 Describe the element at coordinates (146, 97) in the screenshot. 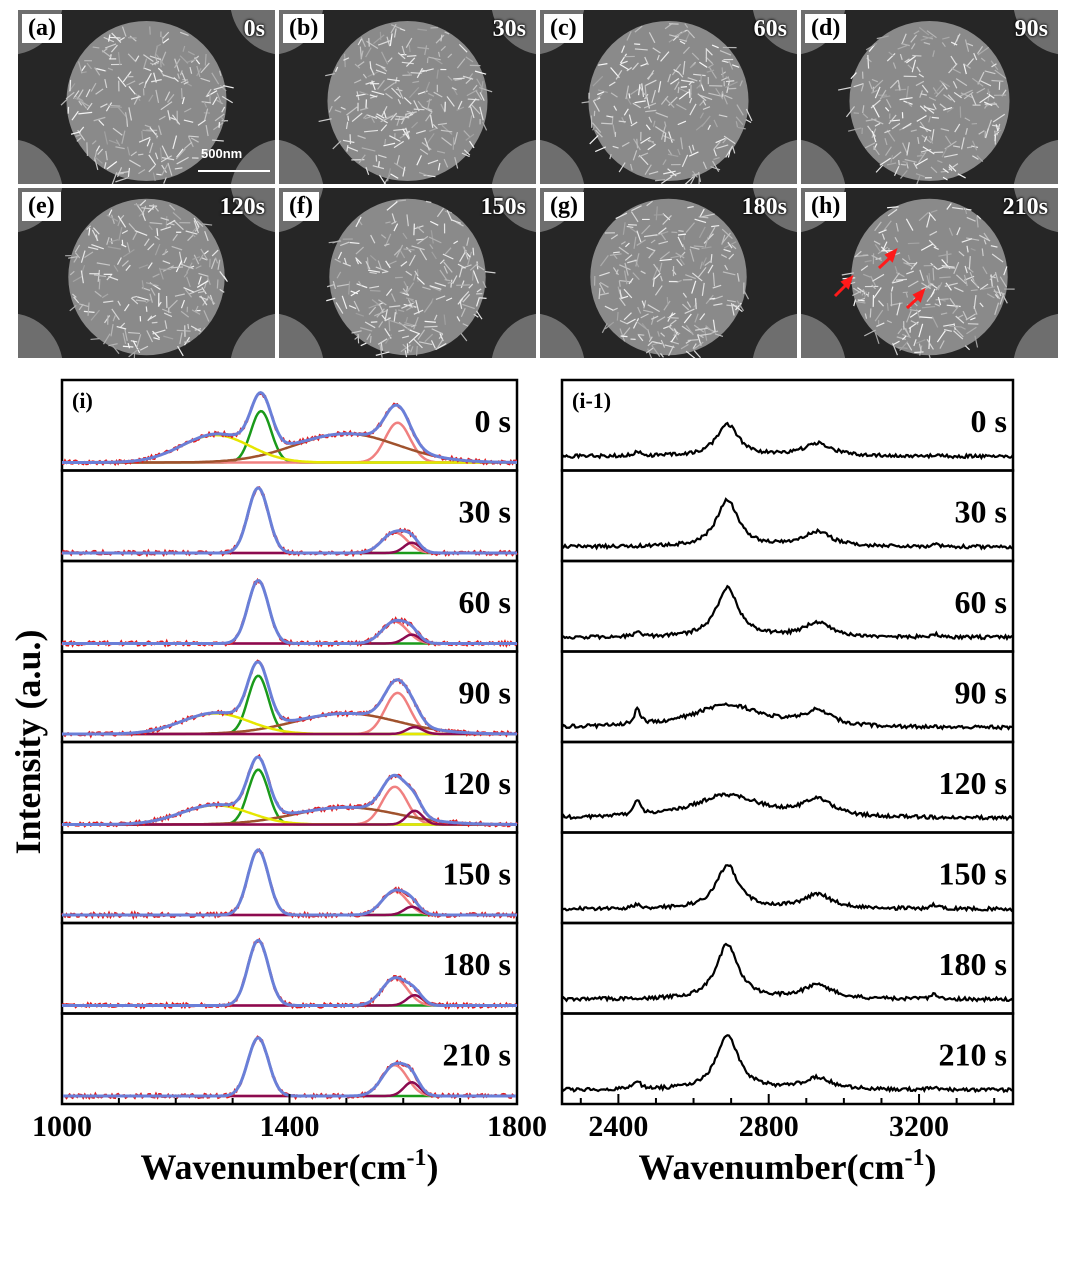

I see `sem-panel-a: (a) 0s 500nm` at that location.